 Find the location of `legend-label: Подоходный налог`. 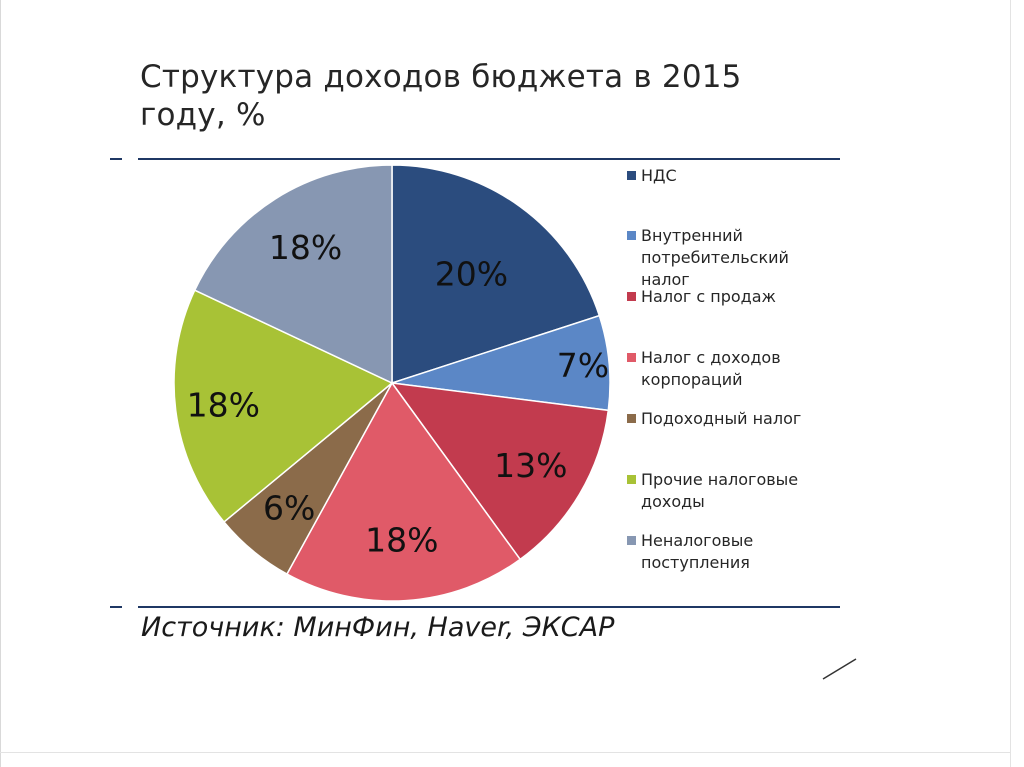

legend-label: Подоходный налог is located at coordinates (721, 418).